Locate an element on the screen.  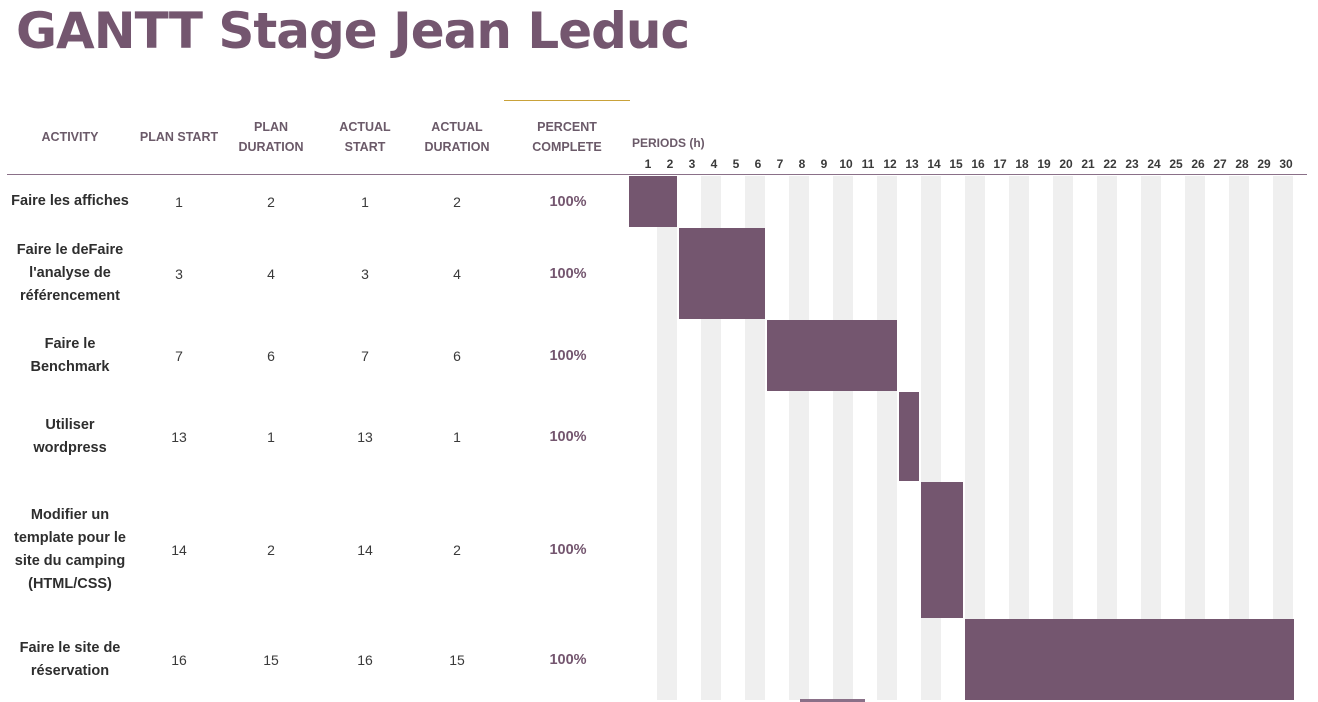
activity-name: Faire le site de réservation is located at coordinates (70, 659).